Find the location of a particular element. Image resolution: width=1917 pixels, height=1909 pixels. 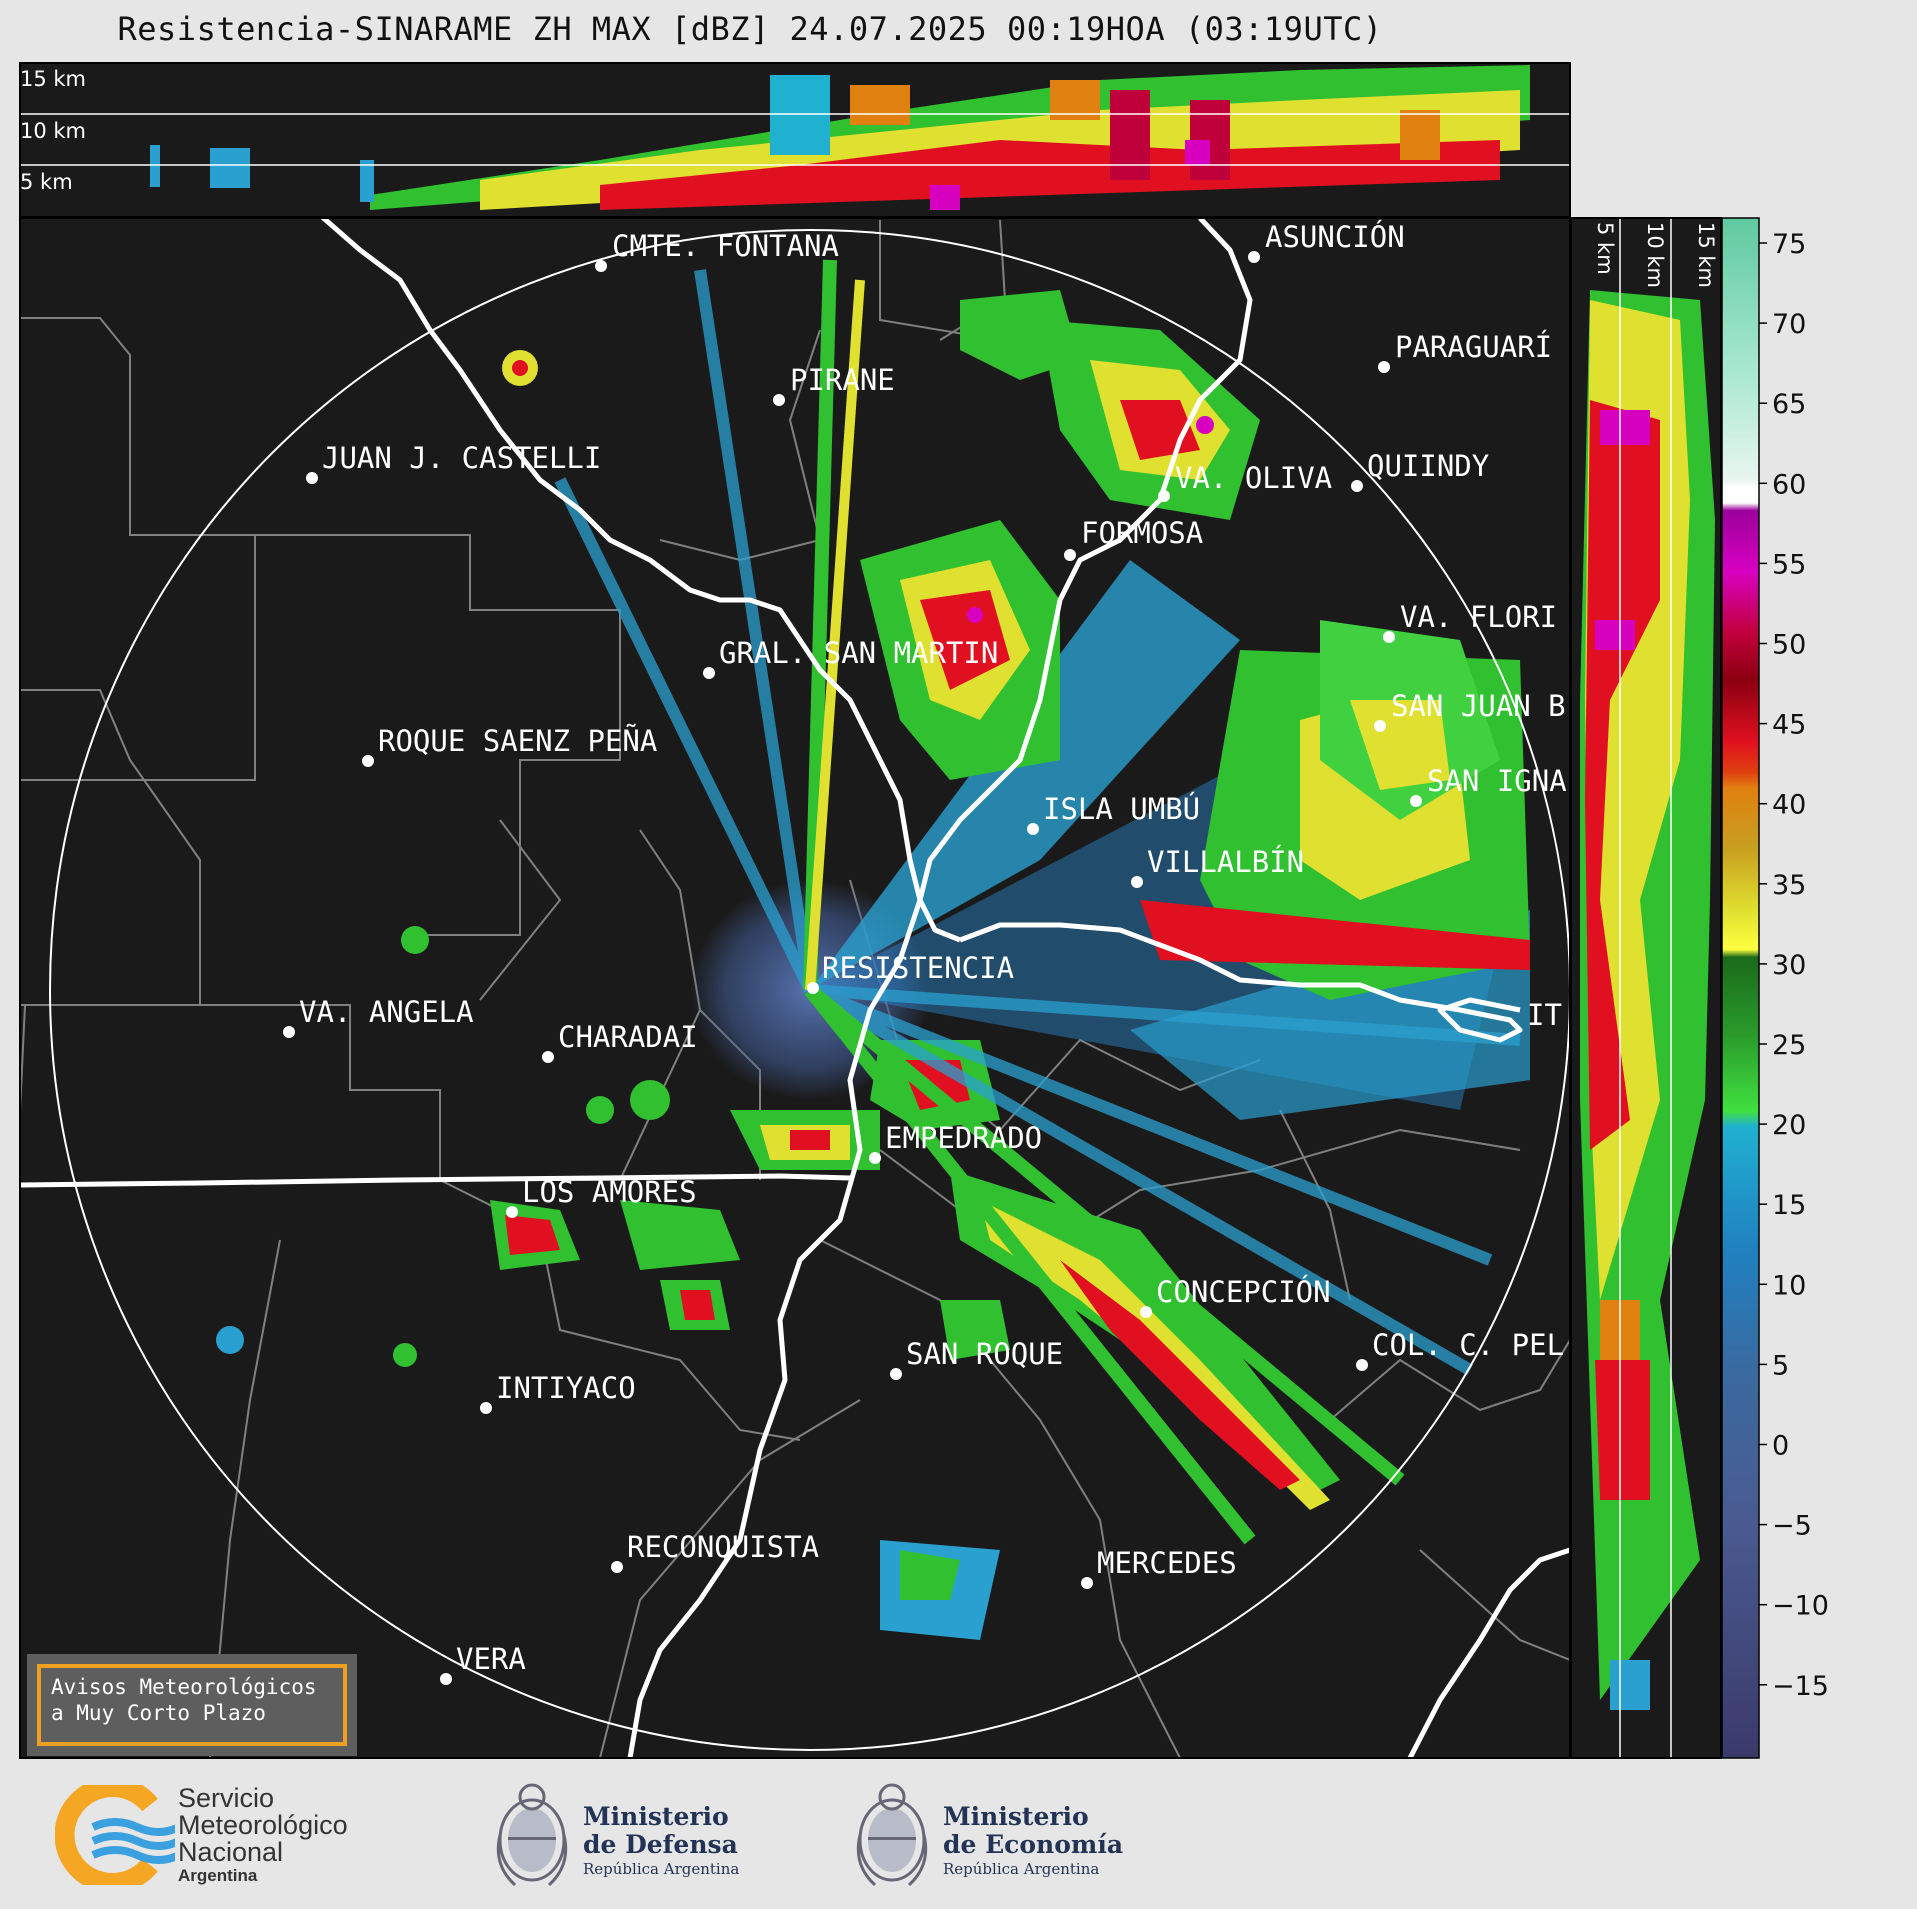

city-empedrado: EMPEDRADO is located at coordinates (955, 1142).